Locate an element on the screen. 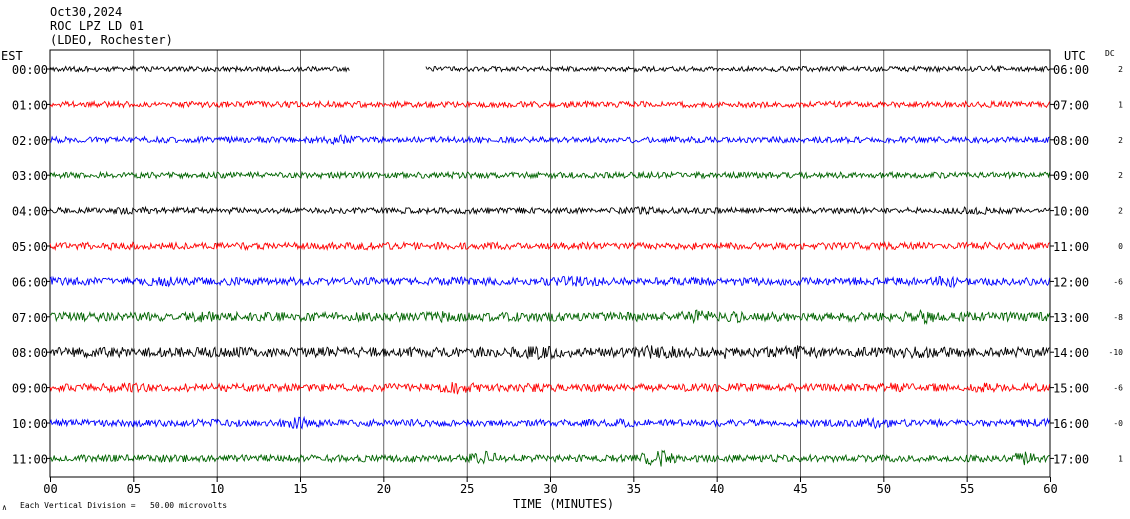  est-time-label: 01:00 is located at coordinates (30, 105).